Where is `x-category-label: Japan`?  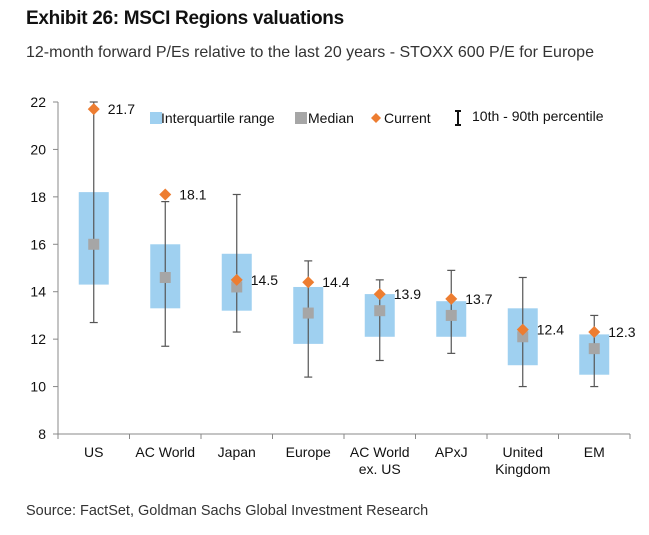
x-category-label: Japan is located at coordinates (237, 452).